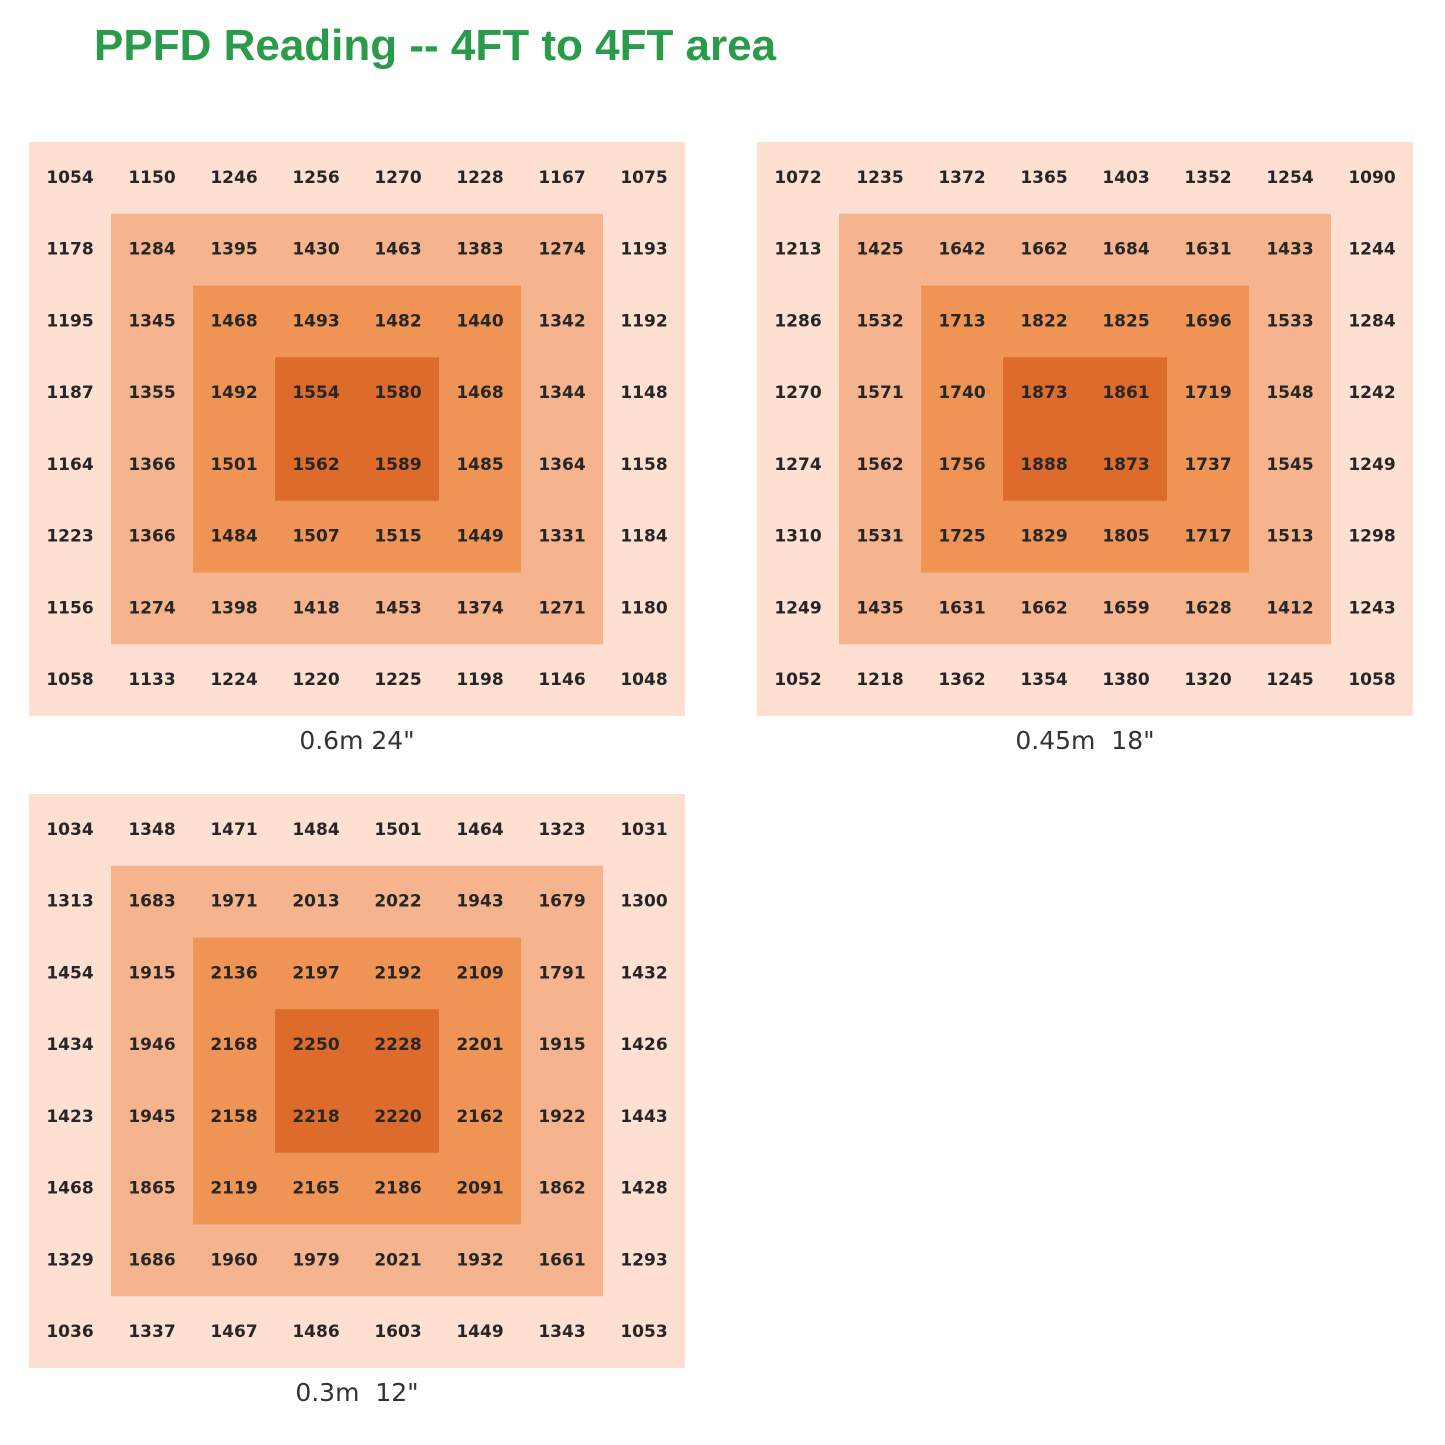 The width and height of the screenshot is (1445, 1445). Describe the element at coordinates (69, 1045) in the screenshot. I see `ppfd-value: 1434` at that location.